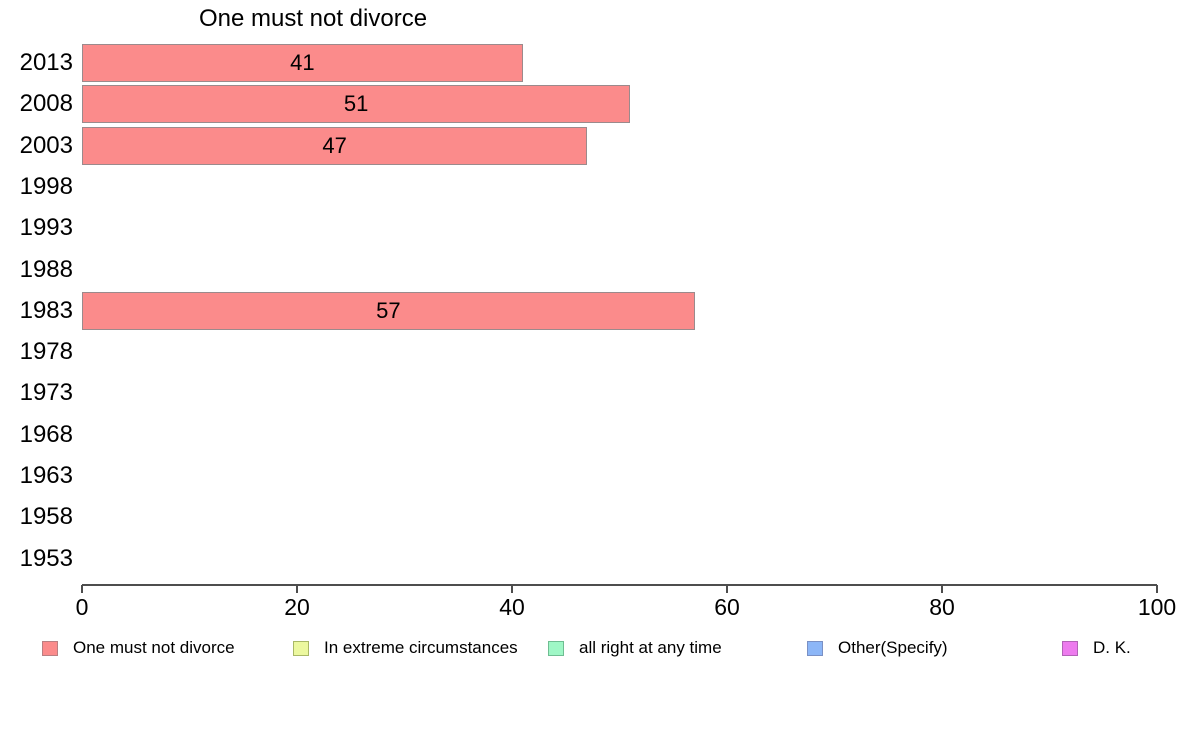  Describe the element at coordinates (1157, 607) in the screenshot. I see `x-tick-label: 100` at that location.